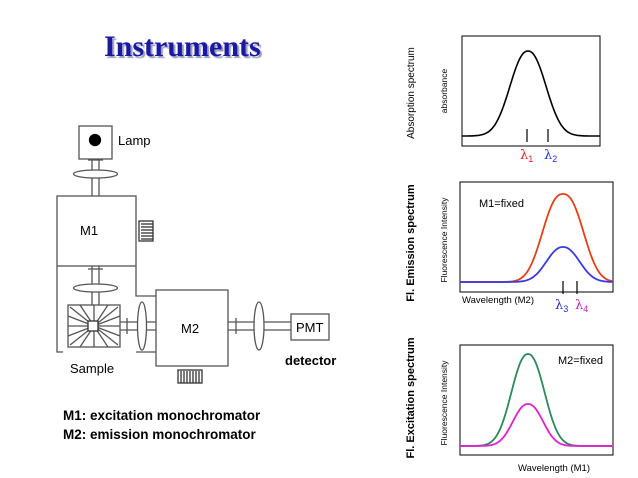  I want to click on sample-beam, so click(138, 326).